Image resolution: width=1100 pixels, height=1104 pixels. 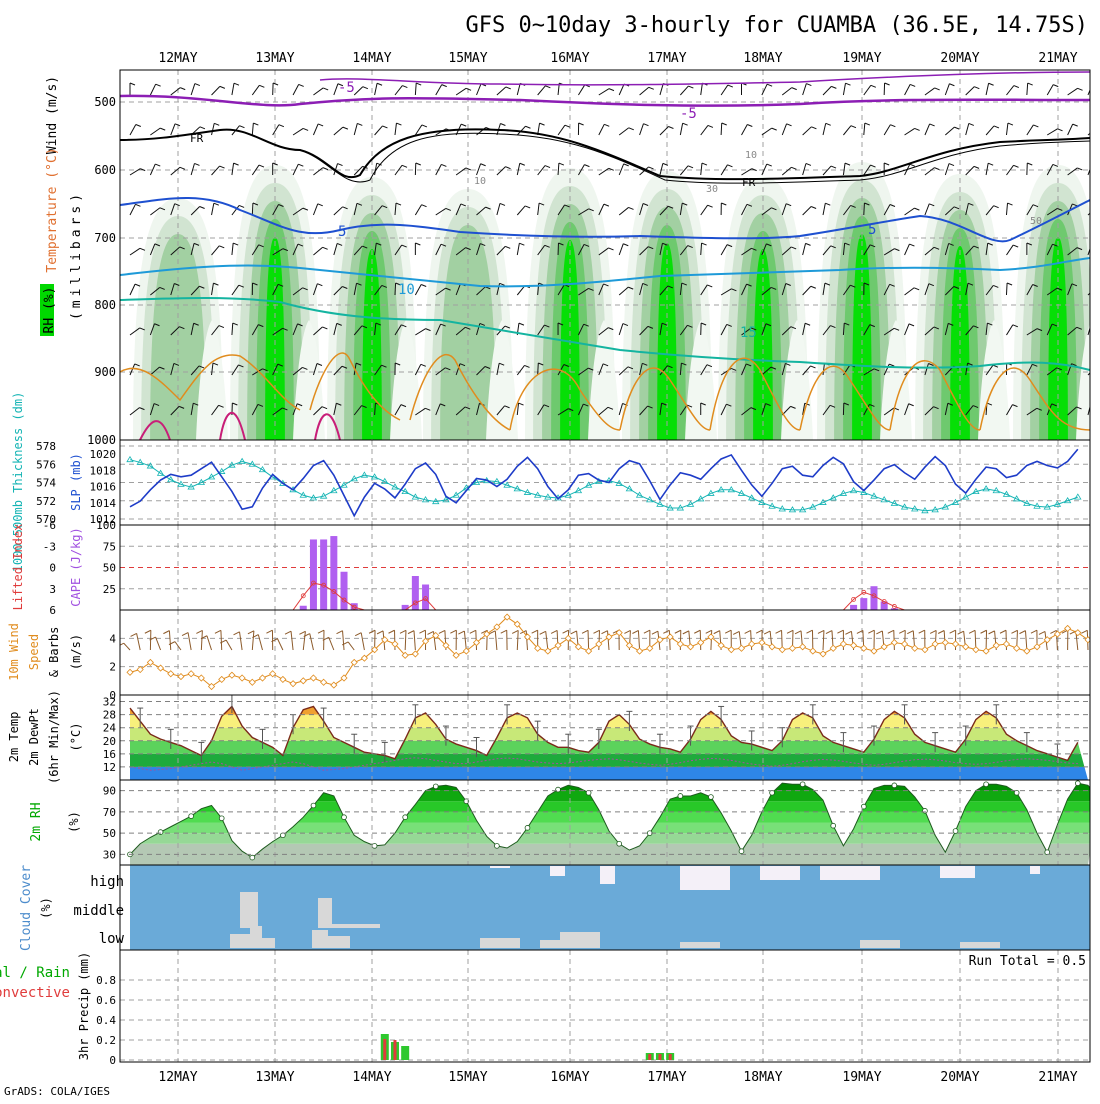 I want to click on ylabel-rh-unit: (%), so click(x=74, y=822).